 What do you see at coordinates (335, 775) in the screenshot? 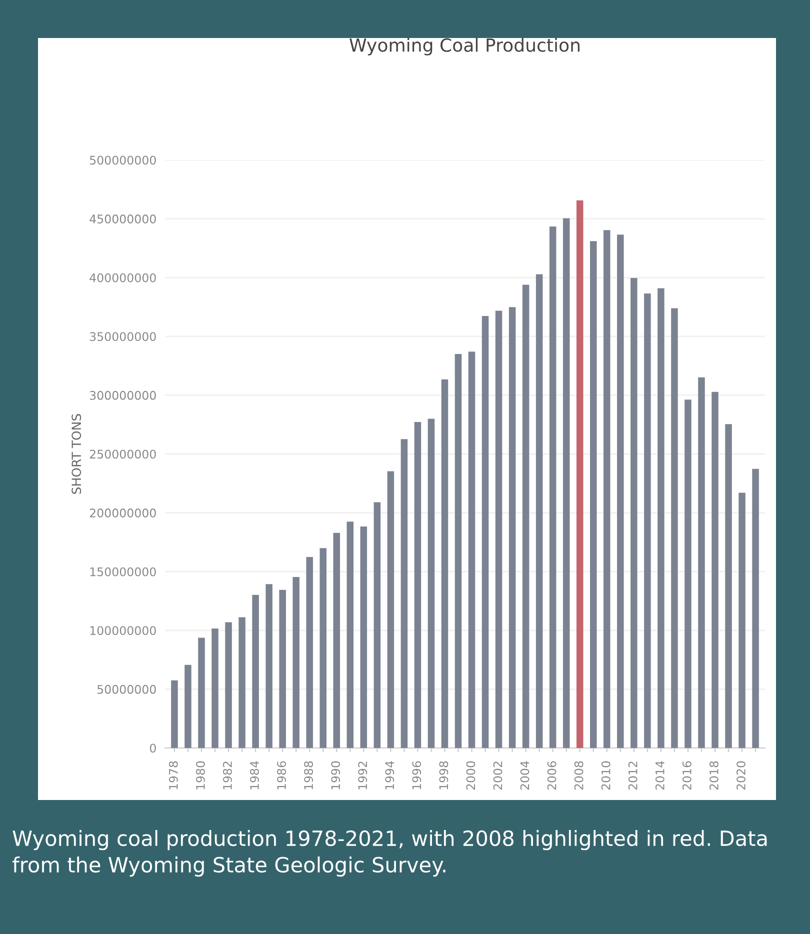
I see `x-tick-label: 1990` at bounding box center [335, 775].